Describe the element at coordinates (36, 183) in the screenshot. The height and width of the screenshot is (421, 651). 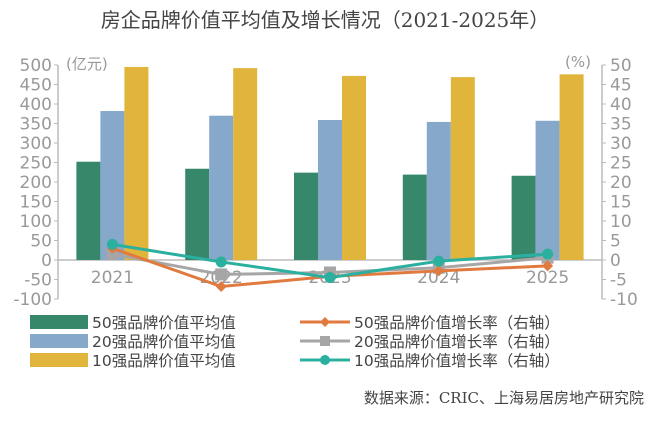
I see `left-tick-label: 200` at that location.